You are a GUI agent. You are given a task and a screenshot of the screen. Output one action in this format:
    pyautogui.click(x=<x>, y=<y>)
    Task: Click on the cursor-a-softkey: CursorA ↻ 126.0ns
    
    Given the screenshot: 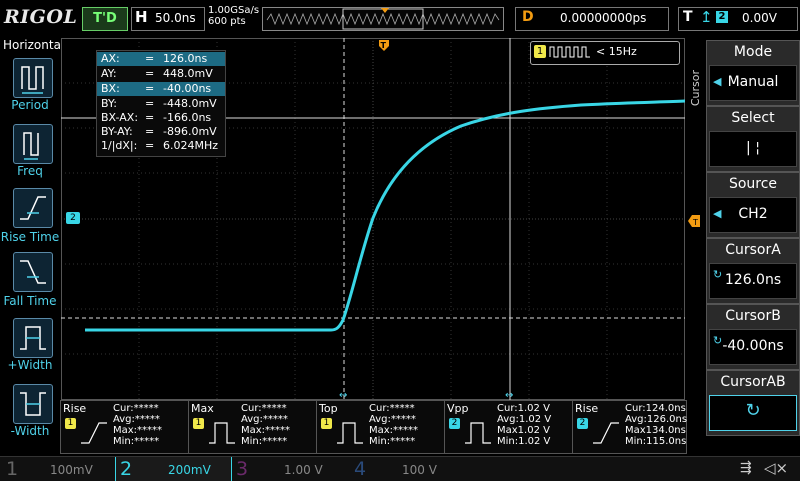 What is the action you would take?
    pyautogui.click(x=753, y=271)
    